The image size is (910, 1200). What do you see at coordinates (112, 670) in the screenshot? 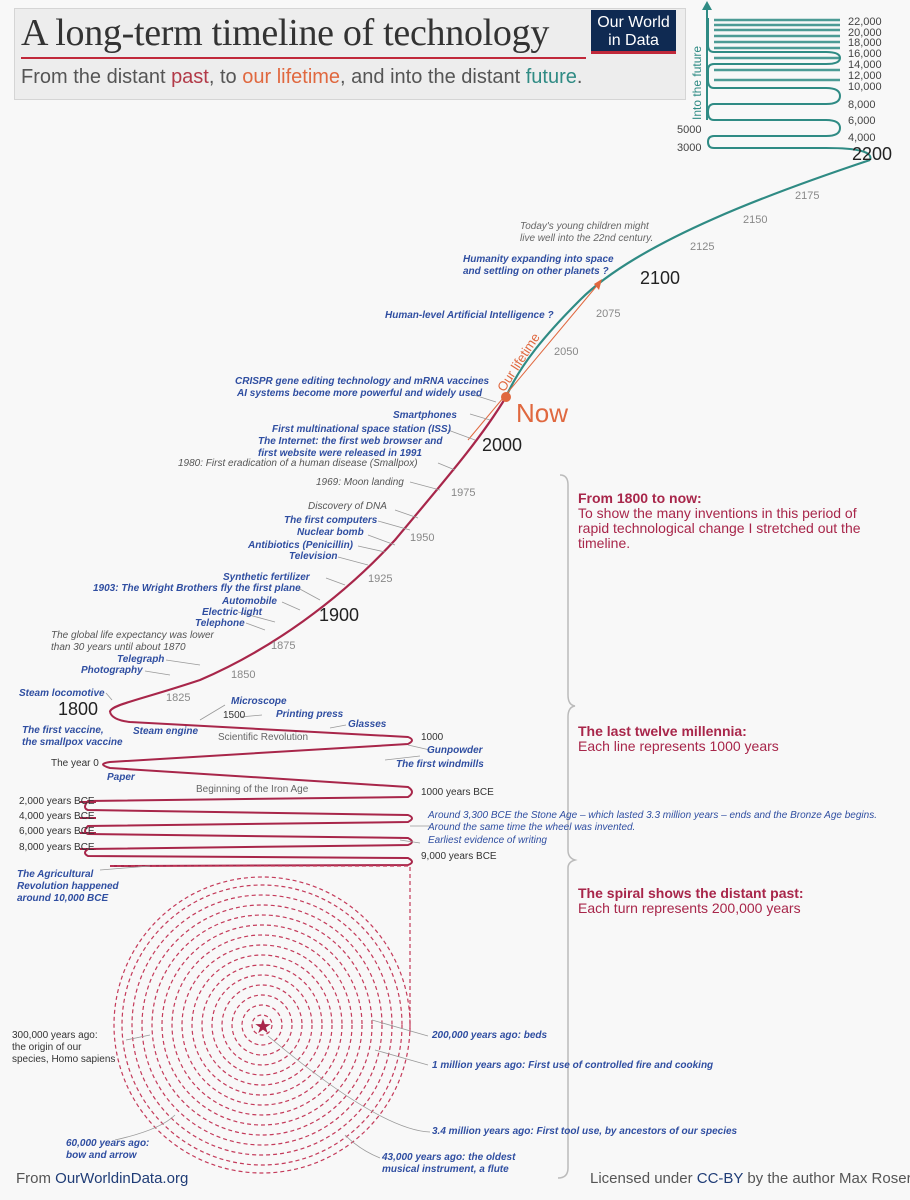
I see `event-photography: Photography` at bounding box center [112, 670].